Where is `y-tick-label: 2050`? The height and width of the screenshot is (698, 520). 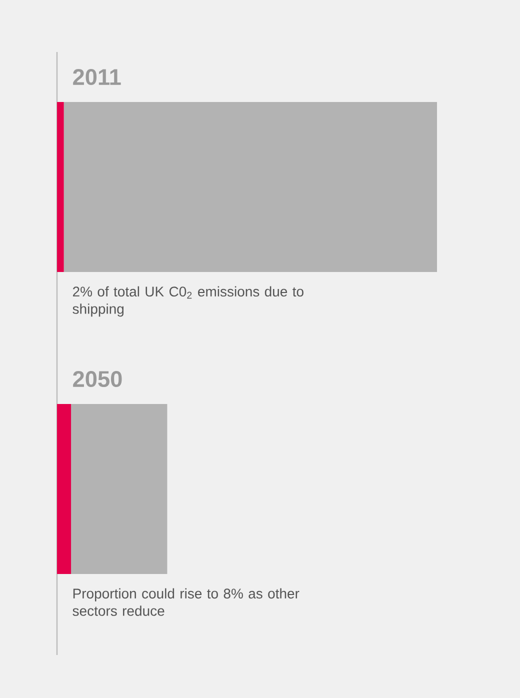
y-tick-label: 2050 is located at coordinates (97, 379).